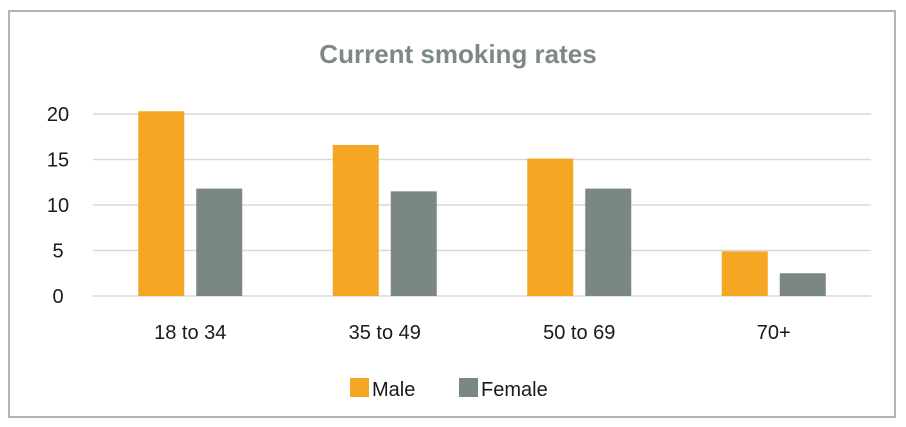  I want to click on y-axis-ticks: 0 5 10 15 20, so click(58, 206).